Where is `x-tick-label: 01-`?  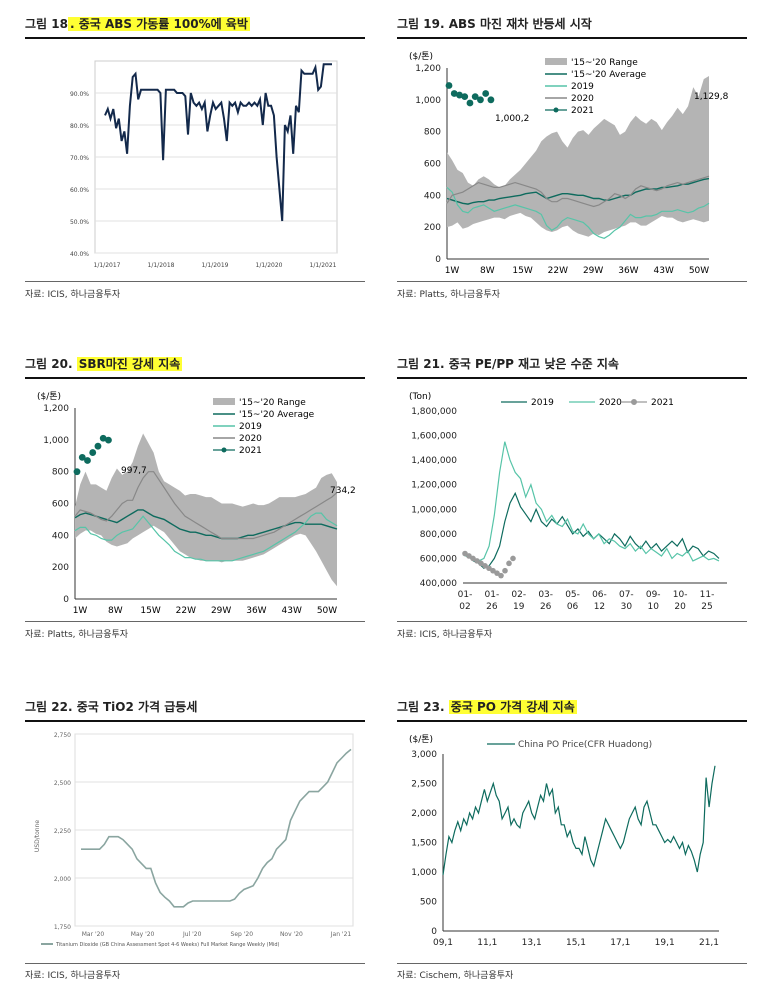
x-tick-label: 01- is located at coordinates (492, 595).